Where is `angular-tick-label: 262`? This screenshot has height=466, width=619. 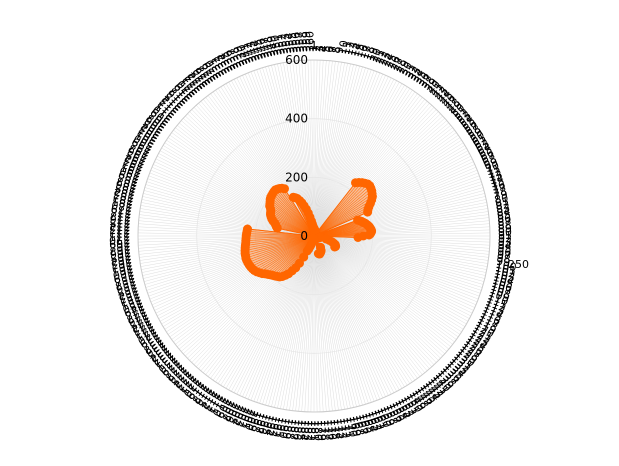
angular-tick-label: 262 is located at coordinates (122, 267).